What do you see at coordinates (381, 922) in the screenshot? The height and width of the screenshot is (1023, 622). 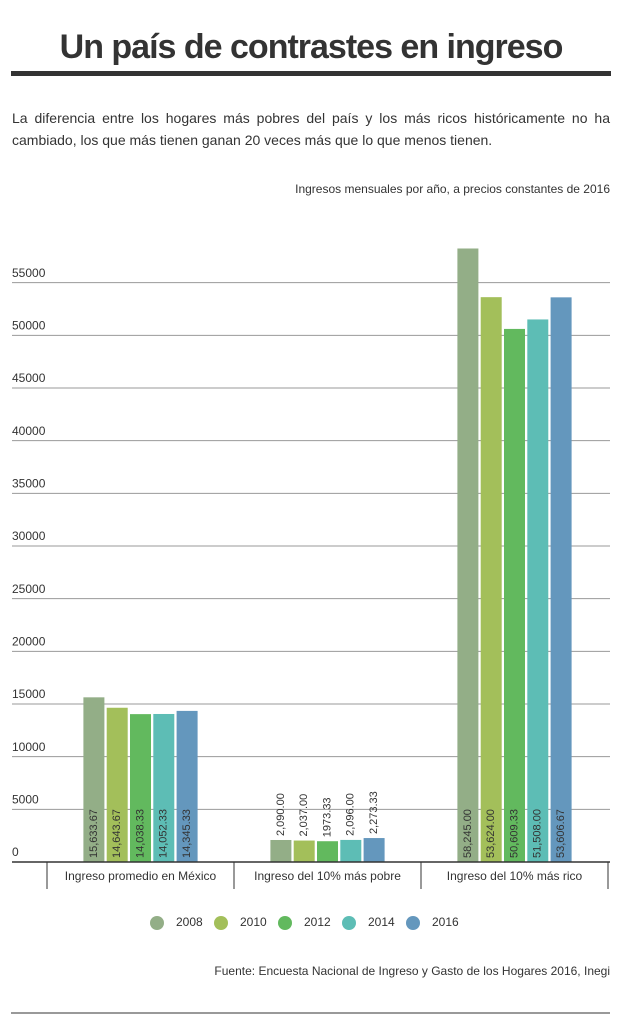 I see `legend-label: 2014` at bounding box center [381, 922].